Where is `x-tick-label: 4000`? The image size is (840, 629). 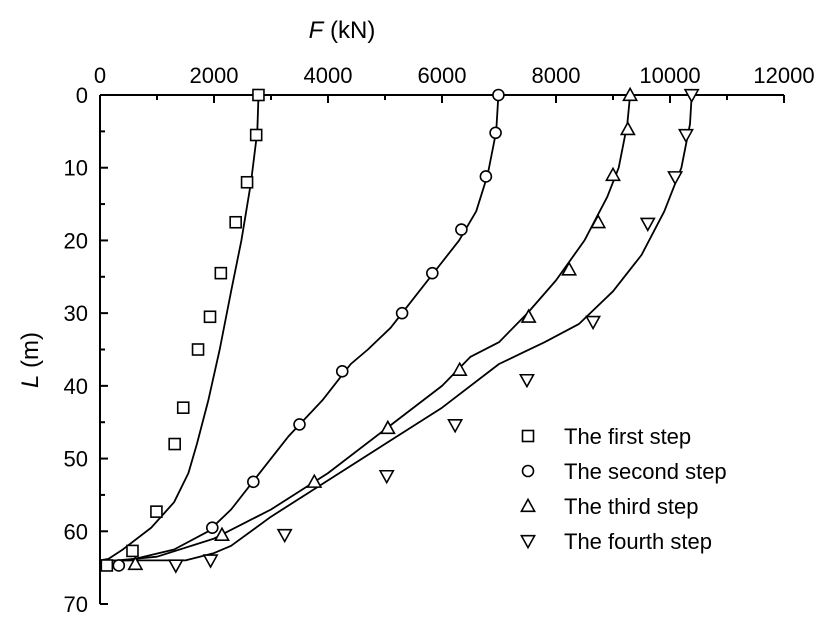 x-tick-label: 4000 is located at coordinates (328, 75).